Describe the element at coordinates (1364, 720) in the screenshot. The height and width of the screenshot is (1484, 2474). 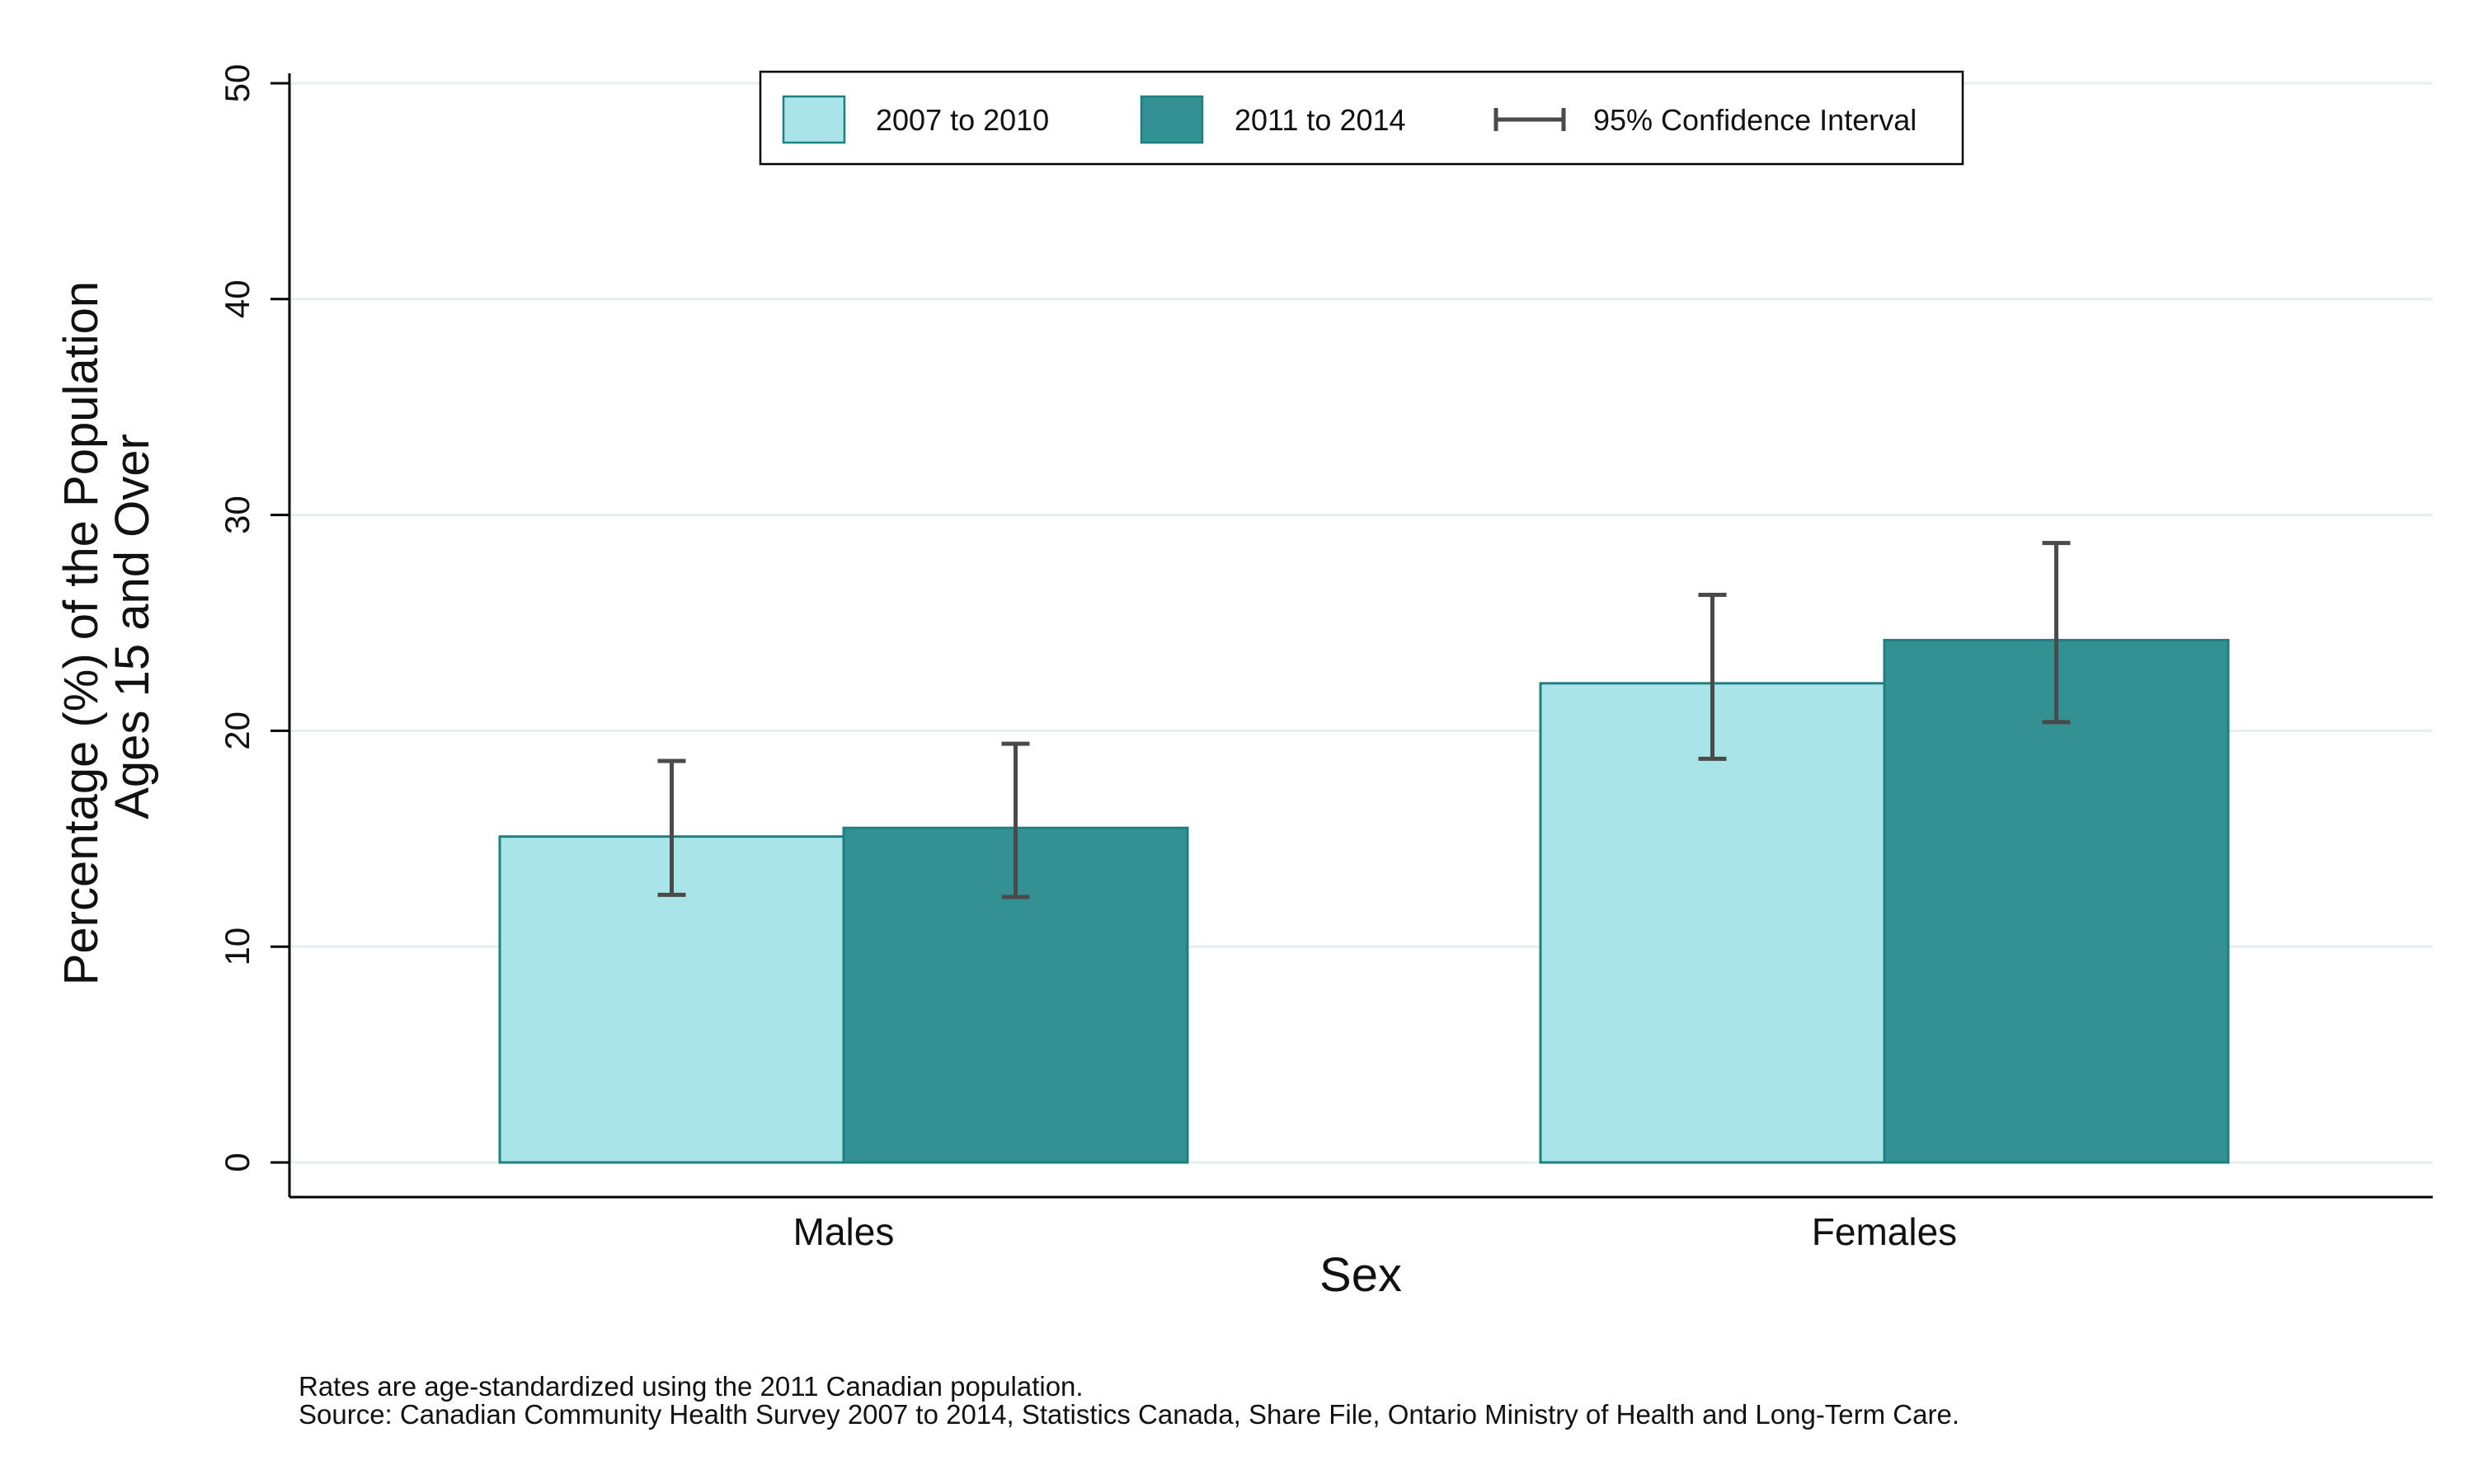
I see `error-bars` at that location.